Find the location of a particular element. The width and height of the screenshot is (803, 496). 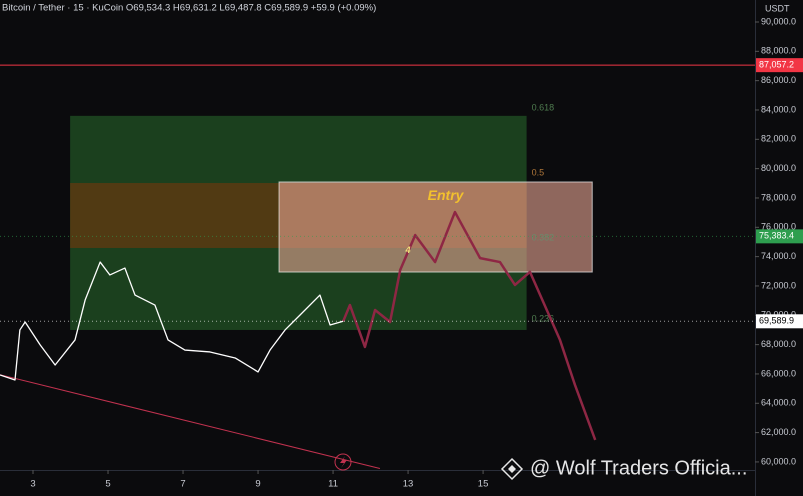

y-tick-label: 68,000.0 is located at coordinates (778, 344).